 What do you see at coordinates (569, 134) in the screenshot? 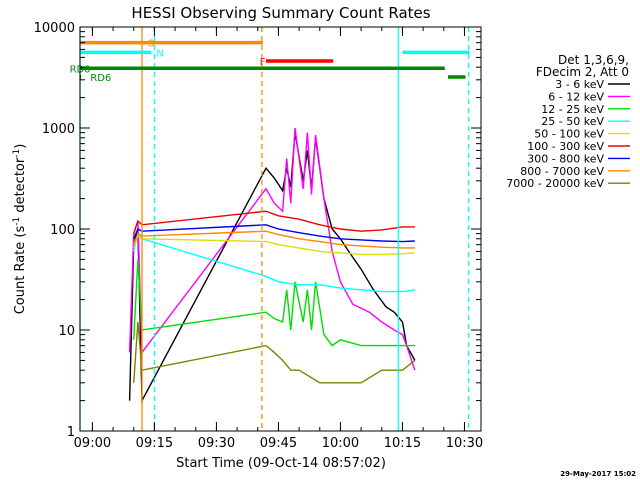
I see `legend-label-50-100-kev: 50 - 100 keV` at bounding box center [569, 134].